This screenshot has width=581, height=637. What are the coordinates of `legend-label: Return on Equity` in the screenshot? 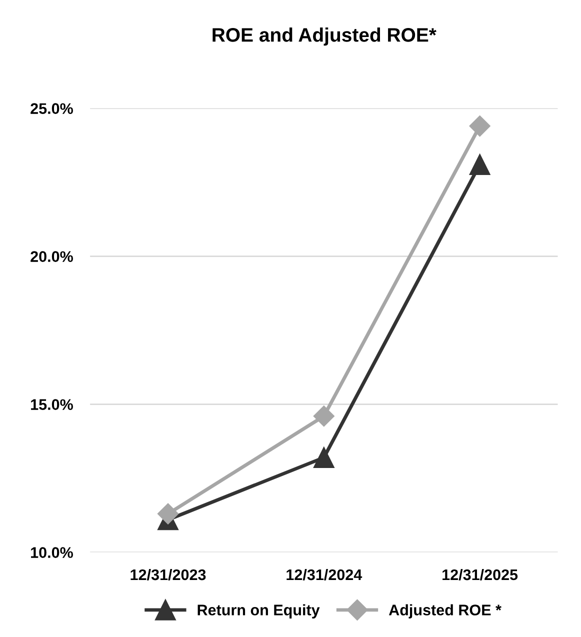 It's located at (259, 611).